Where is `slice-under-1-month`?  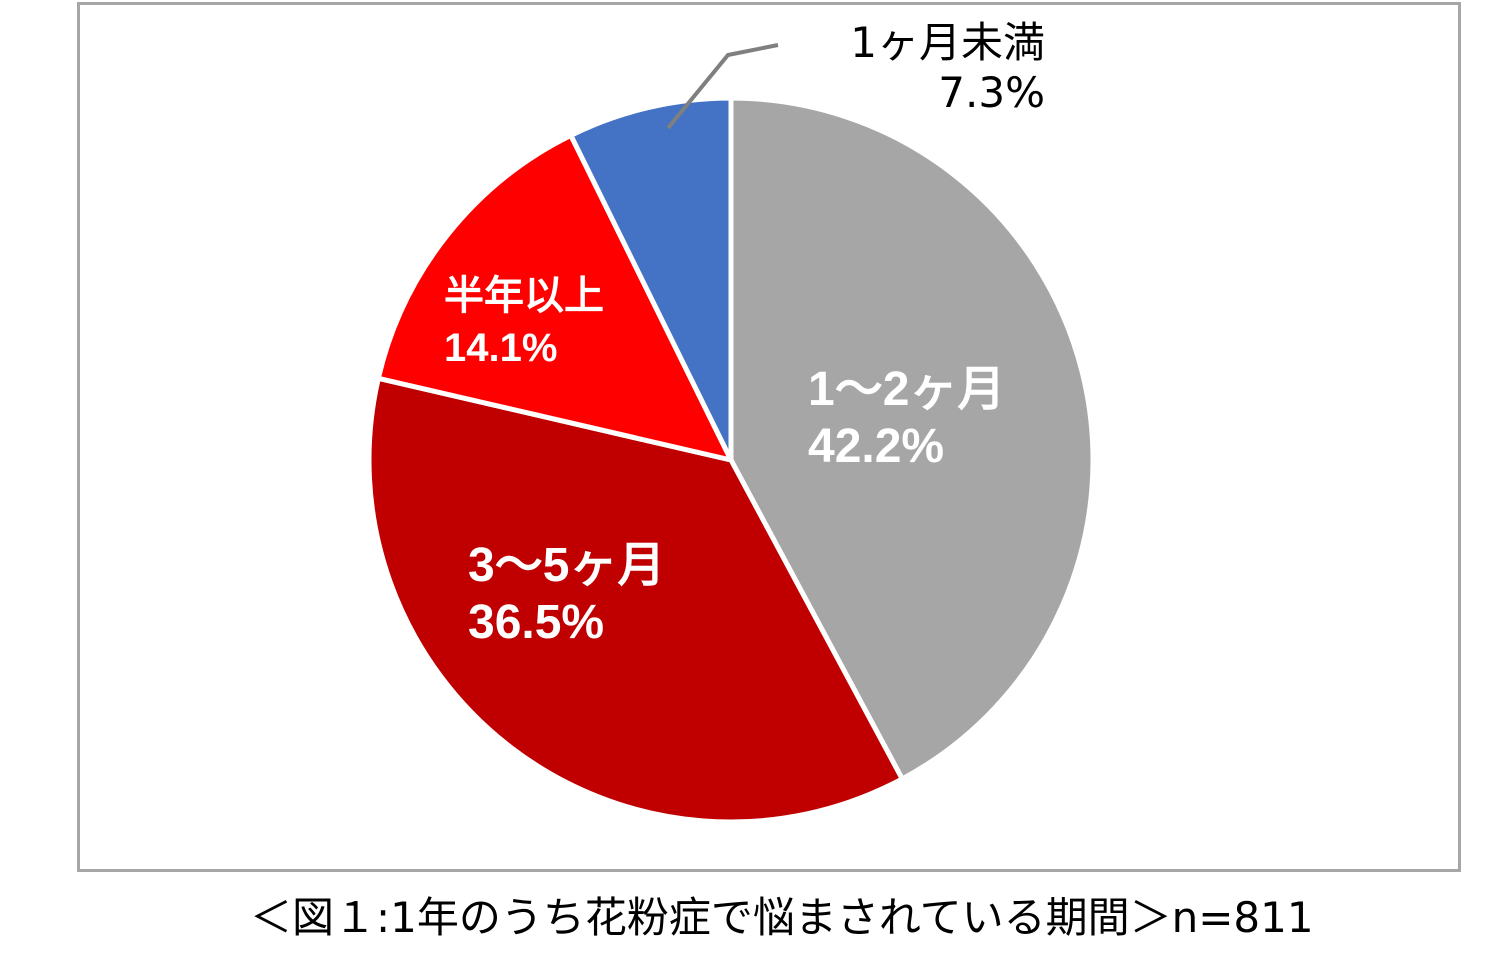
slice-under-1-month is located at coordinates (651, 279).